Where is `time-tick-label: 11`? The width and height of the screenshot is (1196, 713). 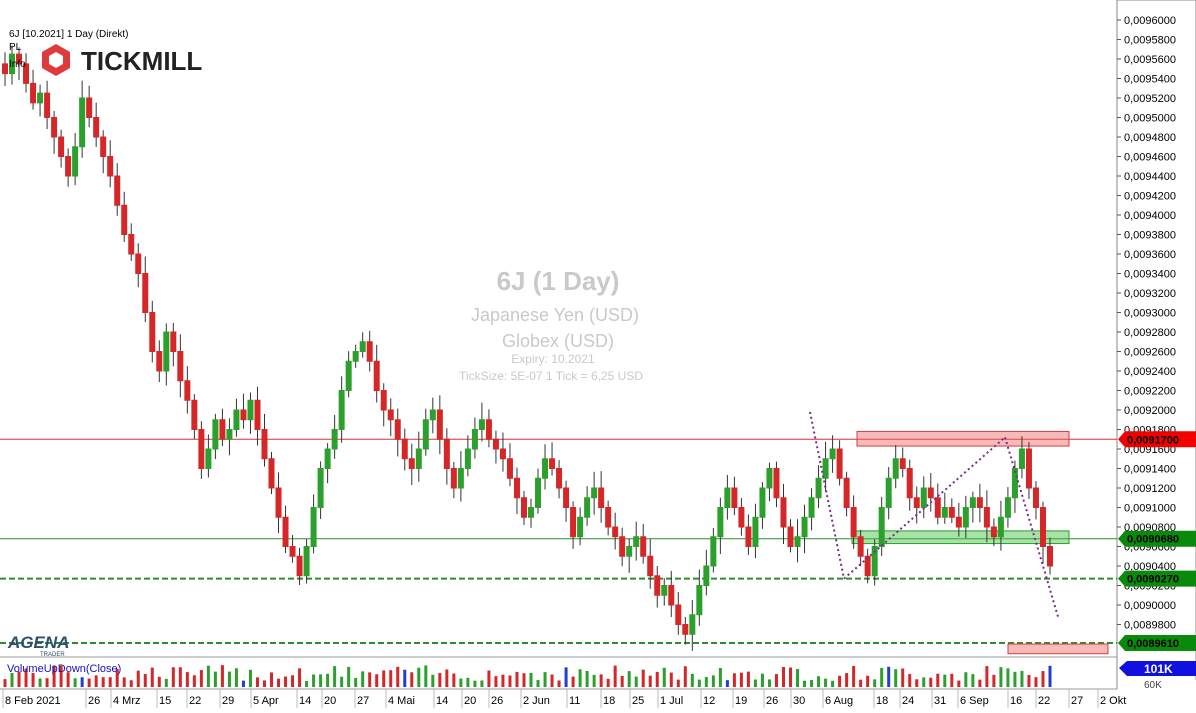
time-tick-label: 11 is located at coordinates (574, 701).